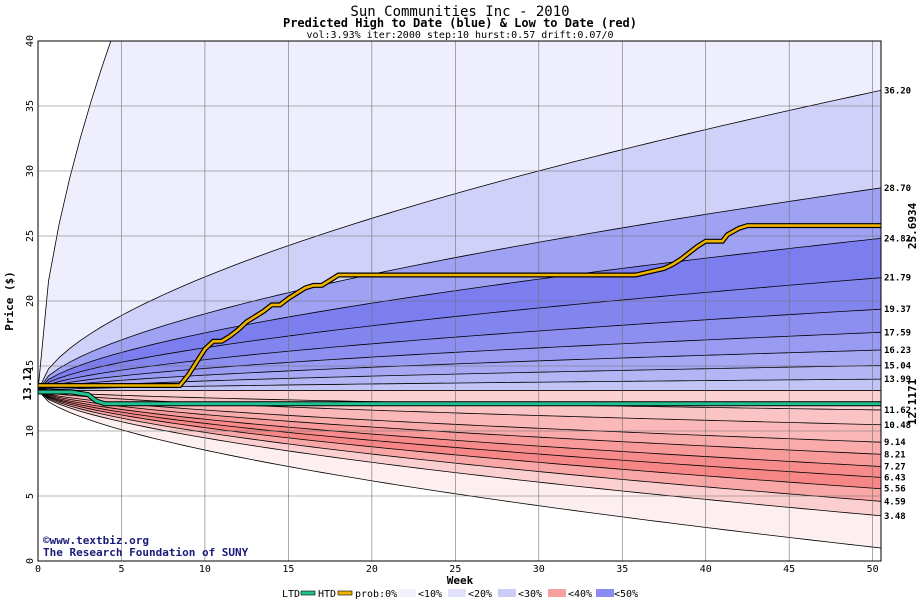 The height and width of the screenshot is (600, 920). Describe the element at coordinates (38, 569) in the screenshot. I see `x-tick-0: 0` at that location.